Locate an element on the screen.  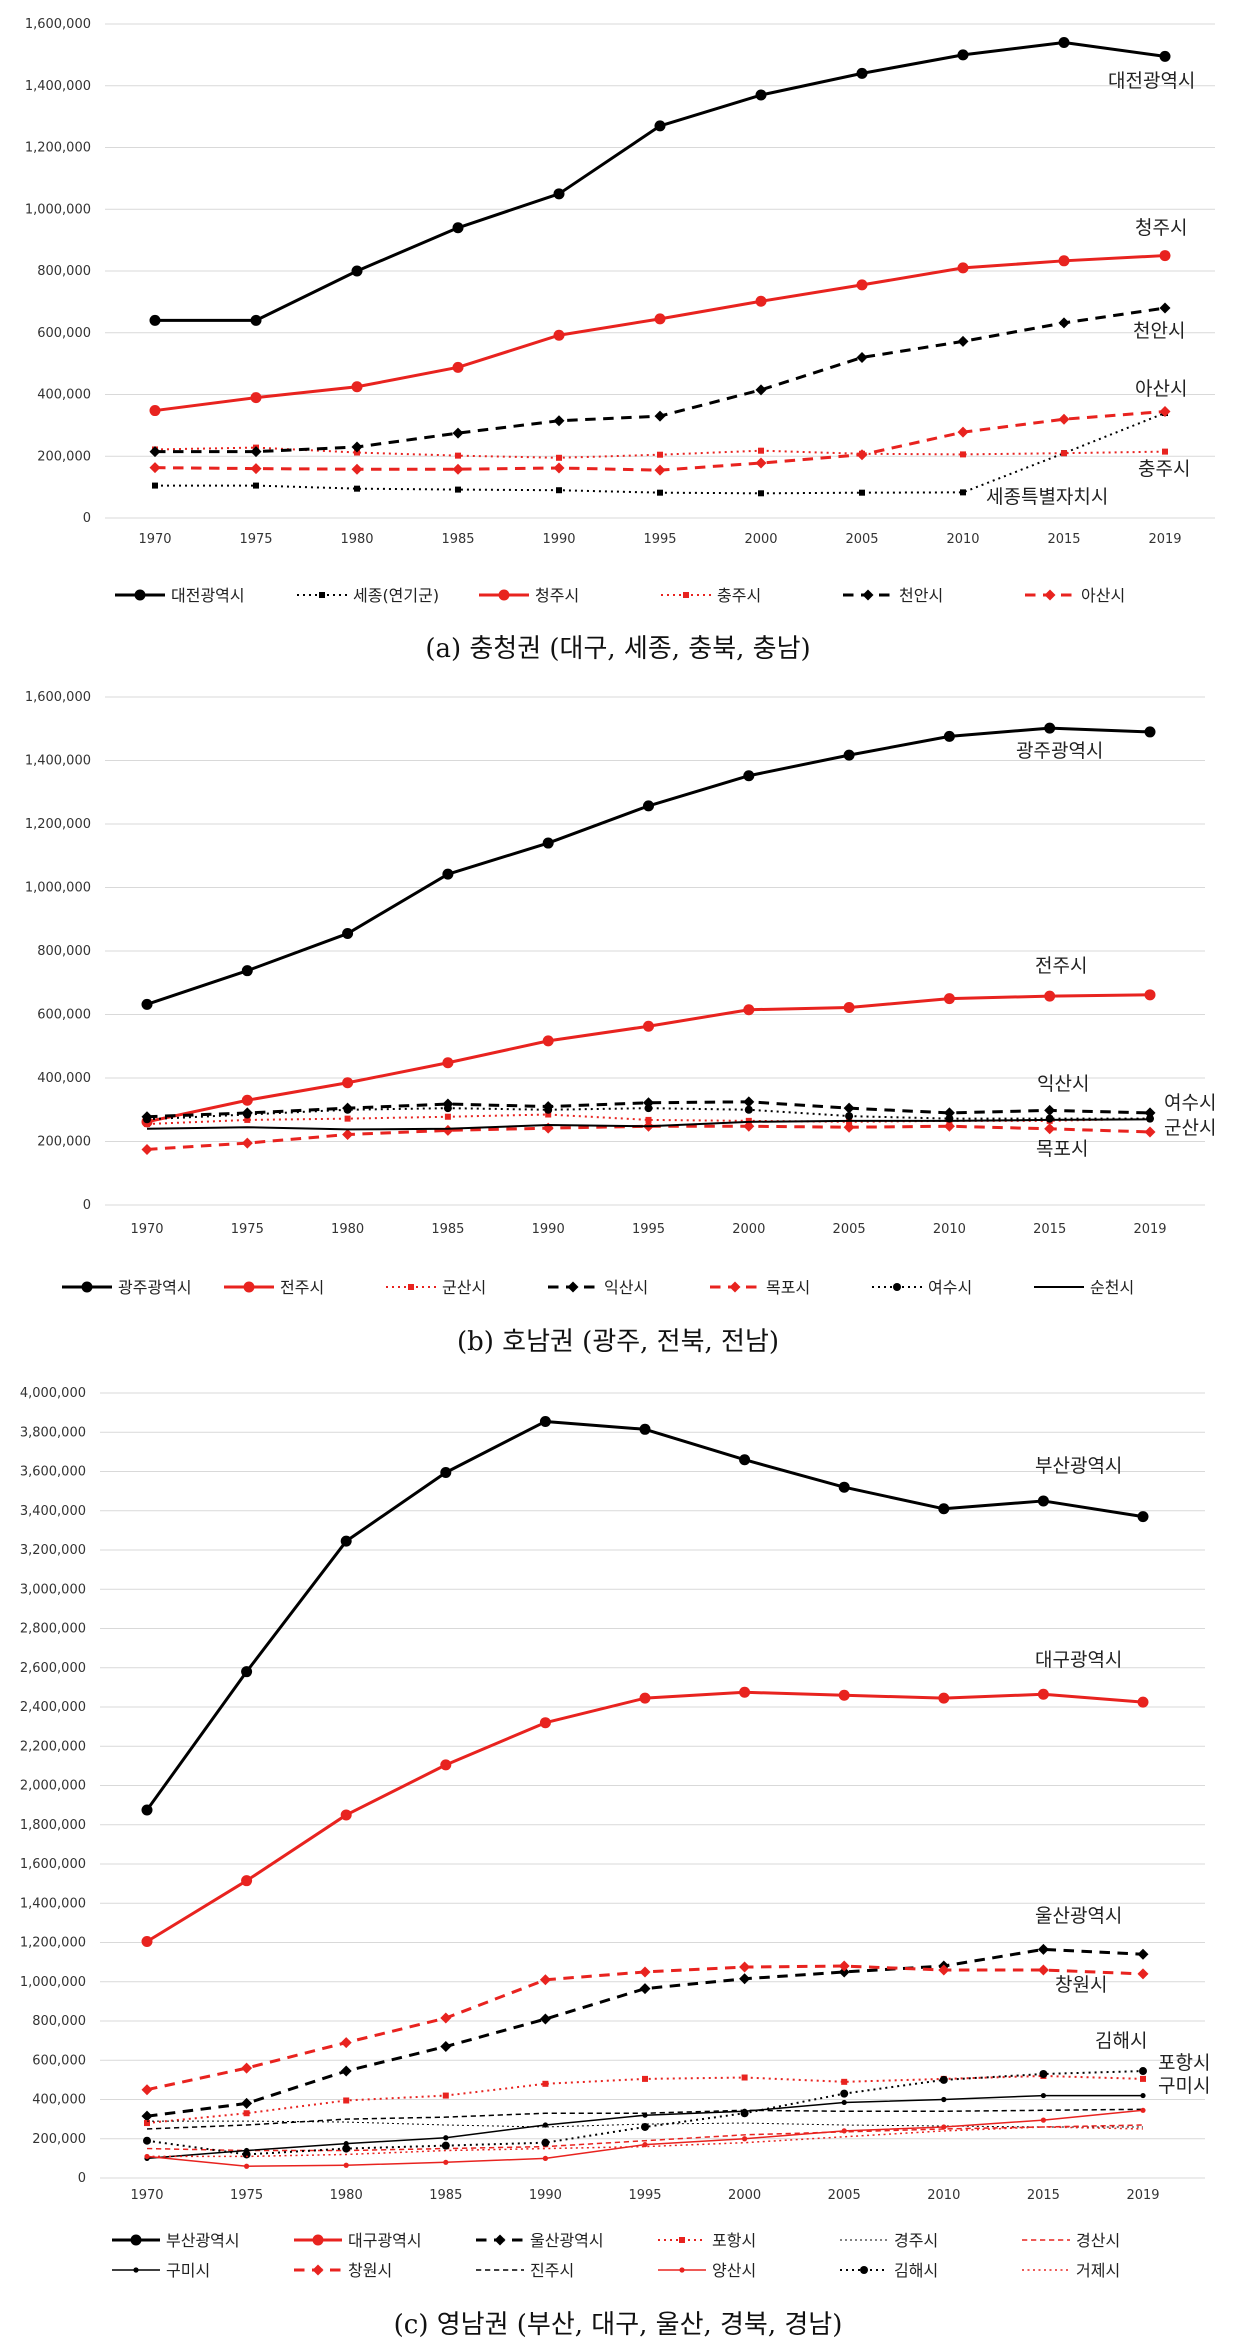
legend-item: 거제시 is located at coordinates (1071, 2270).